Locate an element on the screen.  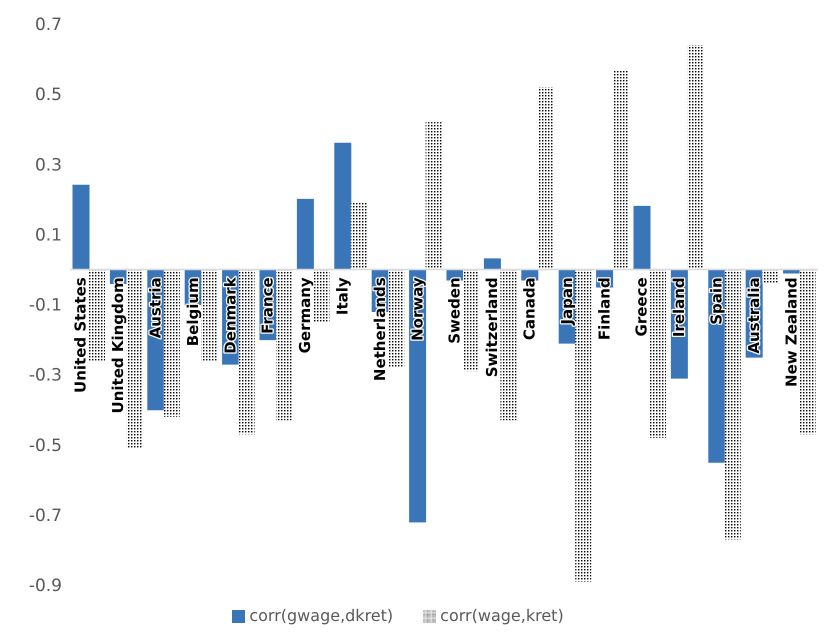
x-tick-label: Norway is located at coordinates (417, 309).